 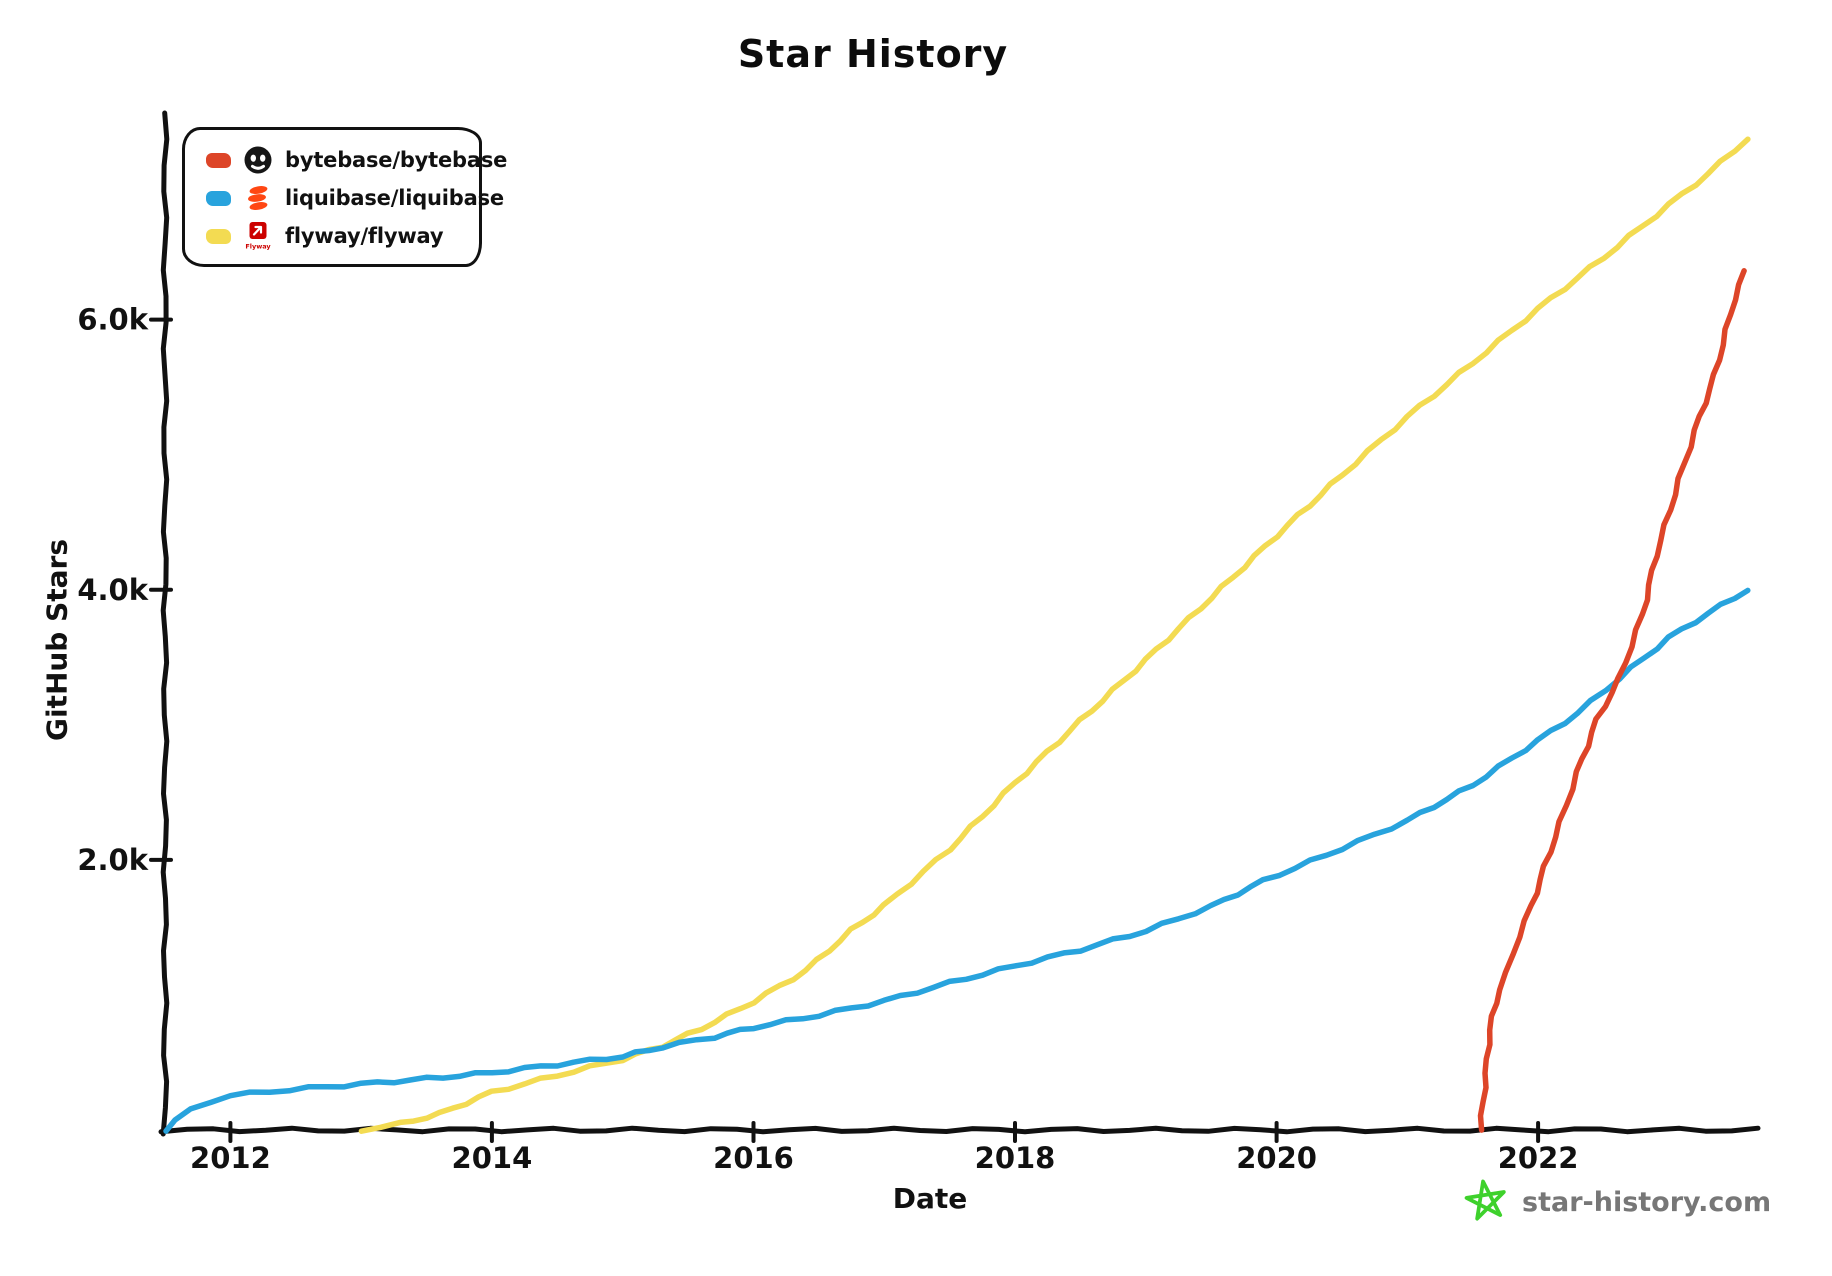 I want to click on y-axis-line, so click(x=165, y=623).